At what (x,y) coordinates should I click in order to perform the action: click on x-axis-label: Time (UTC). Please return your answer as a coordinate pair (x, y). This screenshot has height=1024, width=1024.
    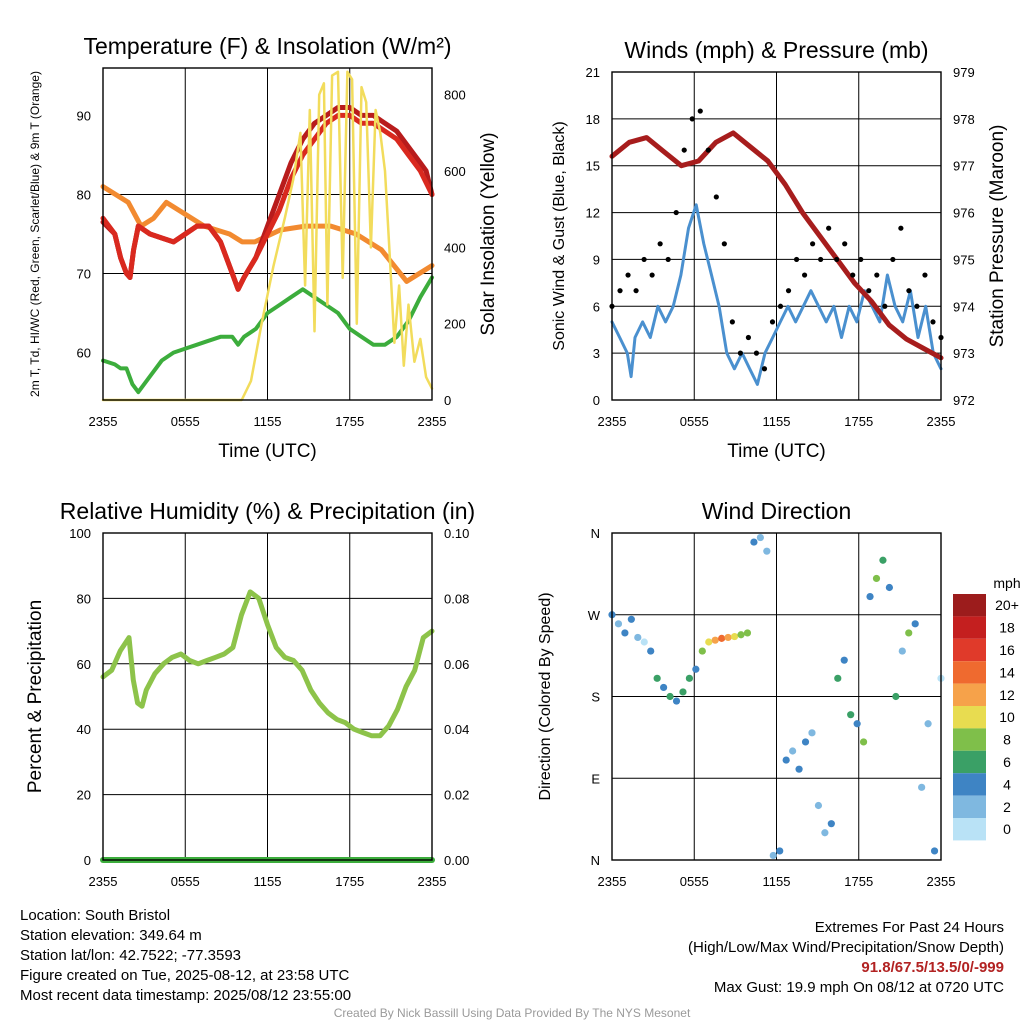
    Looking at the image, I should click on (776, 451).